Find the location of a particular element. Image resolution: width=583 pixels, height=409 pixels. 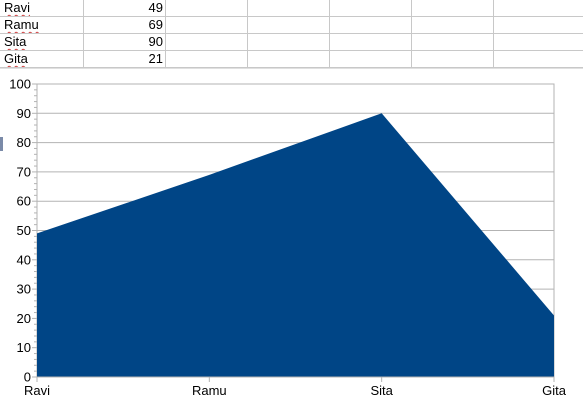

y-tick-label: 60 is located at coordinates (24, 201).